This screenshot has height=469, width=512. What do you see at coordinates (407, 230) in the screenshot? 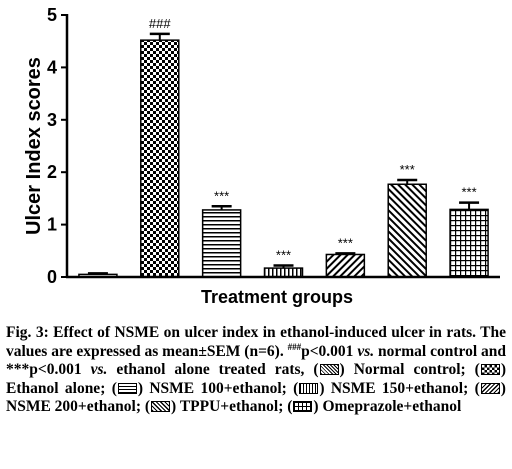
I see `bar-diagonal-lines-reverse` at bounding box center [407, 230].